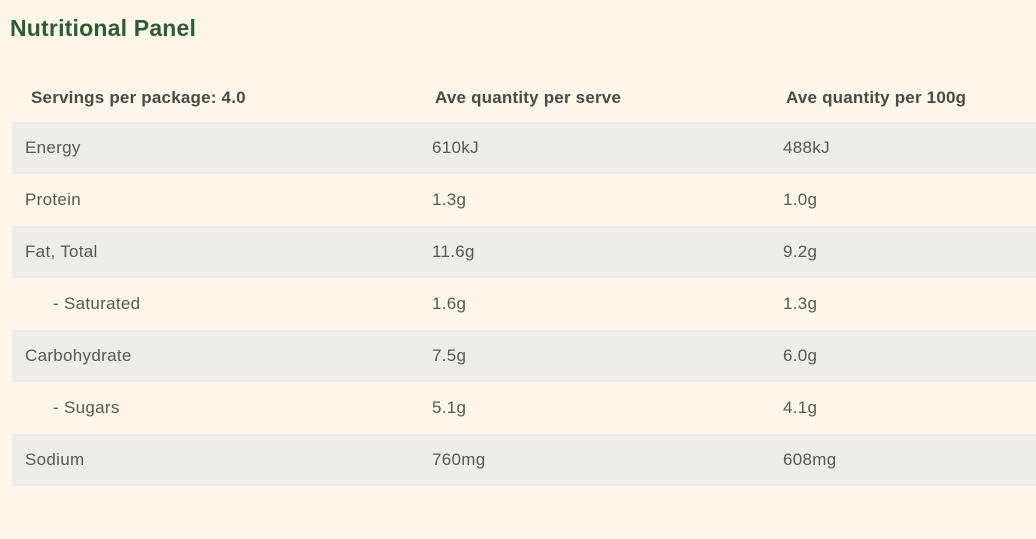 The height and width of the screenshot is (539, 1036). What do you see at coordinates (449, 407) in the screenshot?
I see `per-serve-value-cell: 5.1g` at bounding box center [449, 407].